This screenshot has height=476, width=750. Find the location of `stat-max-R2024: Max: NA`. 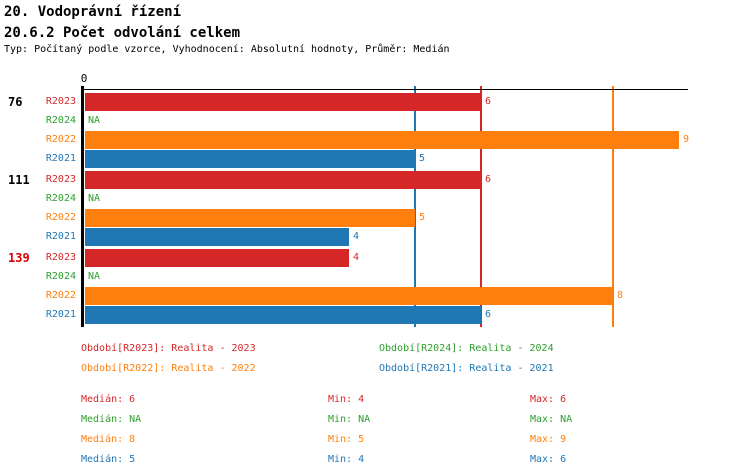

stat-max-R2024: Max: NA is located at coordinates (551, 419).